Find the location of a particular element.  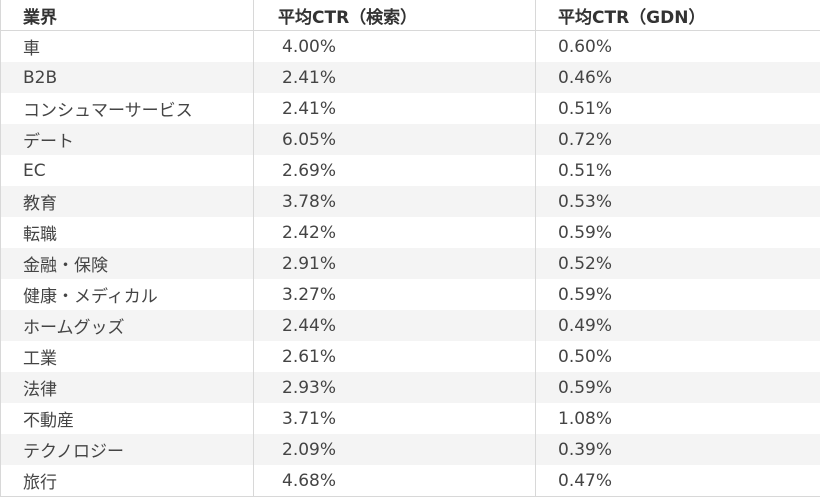

industry-cell: 工業 is located at coordinates (127, 356).